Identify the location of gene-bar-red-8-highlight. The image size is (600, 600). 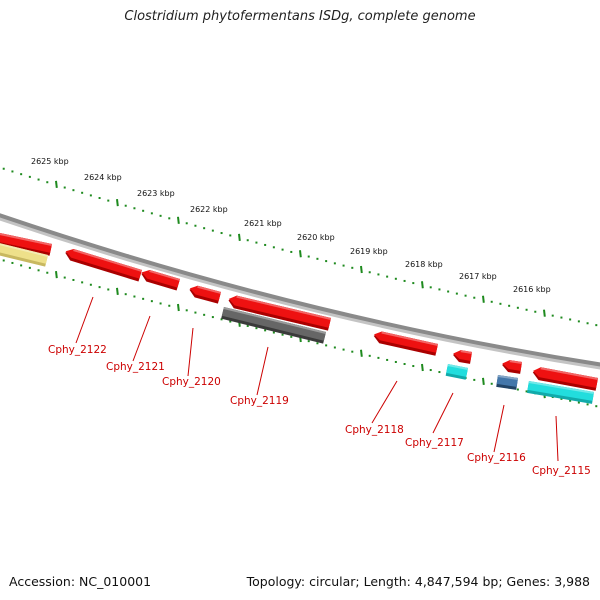
(516, 362).